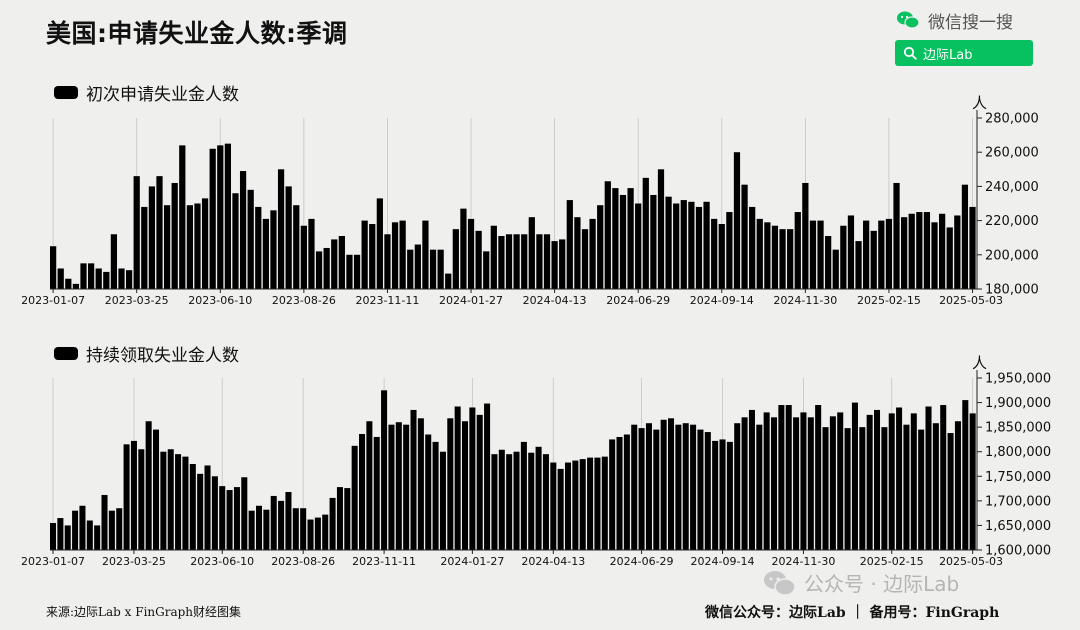  I want to click on account-note: 微信公众号：边际Lab ｜ 备用号：FinGraph, so click(852, 613).